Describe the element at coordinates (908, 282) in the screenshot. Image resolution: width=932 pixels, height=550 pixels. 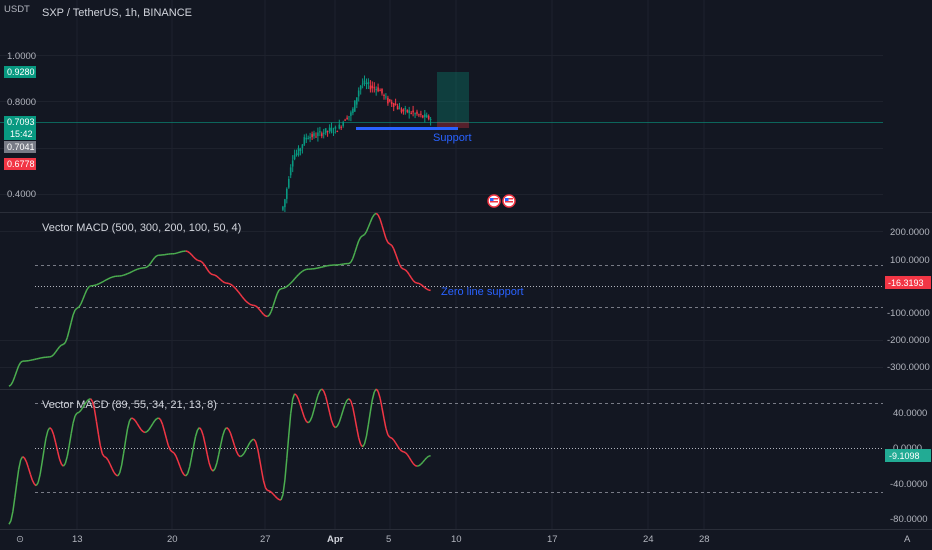
I see `macd1-value-tag` at that location.